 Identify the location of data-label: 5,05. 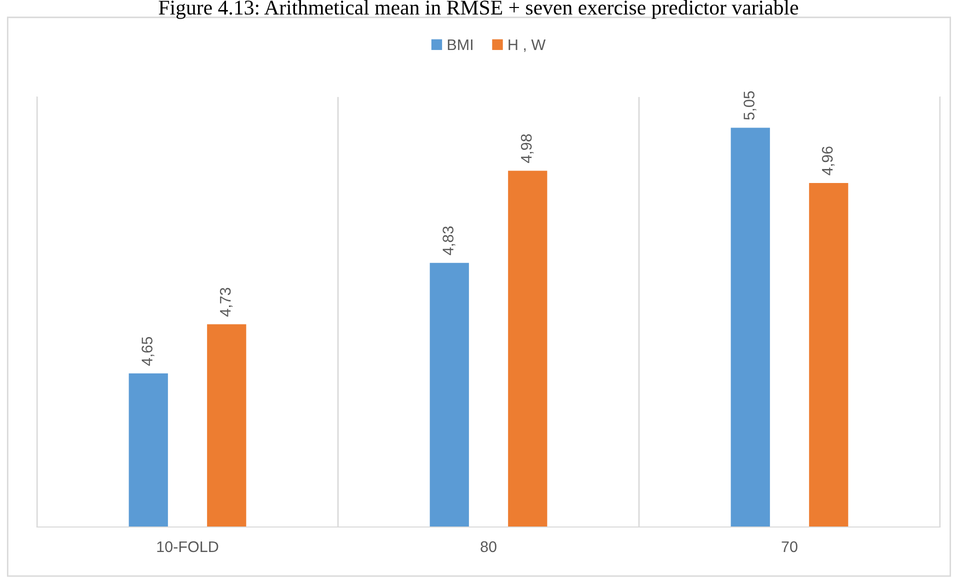
(750, 105).